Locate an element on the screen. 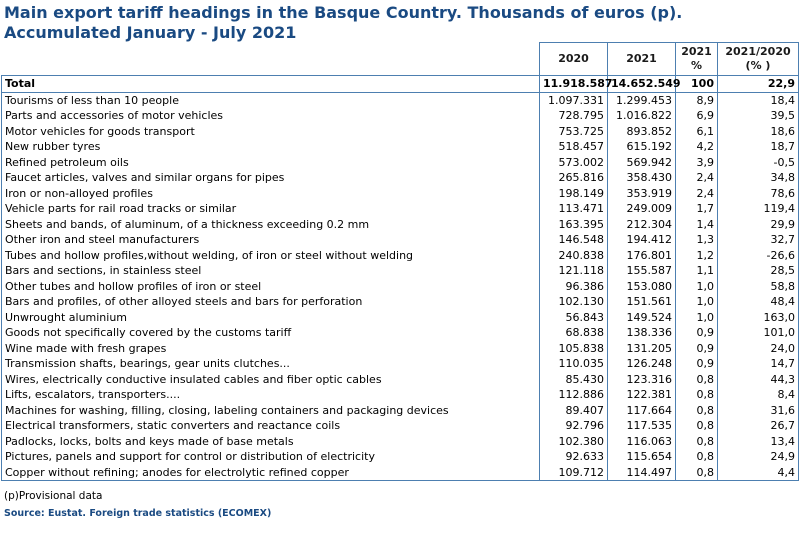  row-value-2021: 176.801 is located at coordinates (641, 255).